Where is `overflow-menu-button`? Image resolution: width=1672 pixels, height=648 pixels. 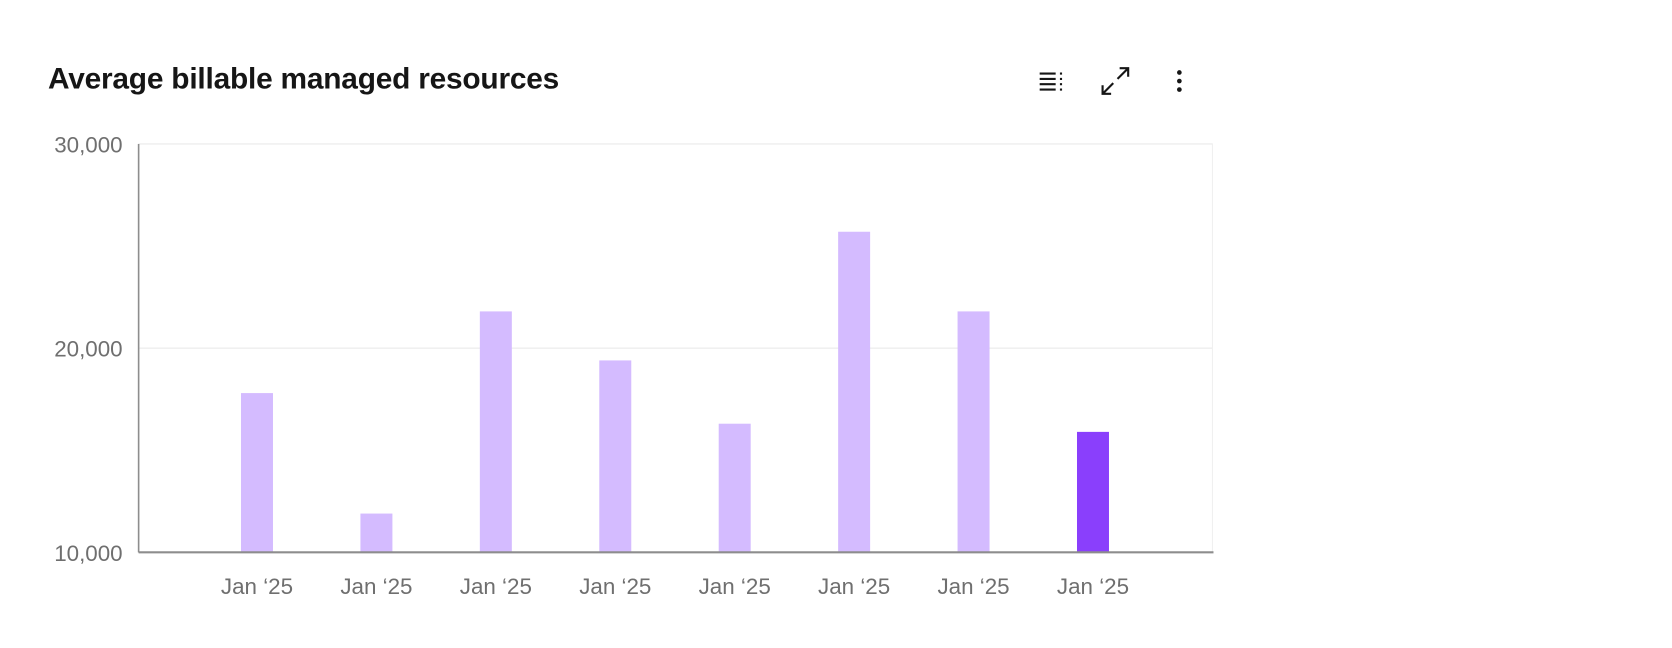 overflow-menu-button is located at coordinates (1179, 81).